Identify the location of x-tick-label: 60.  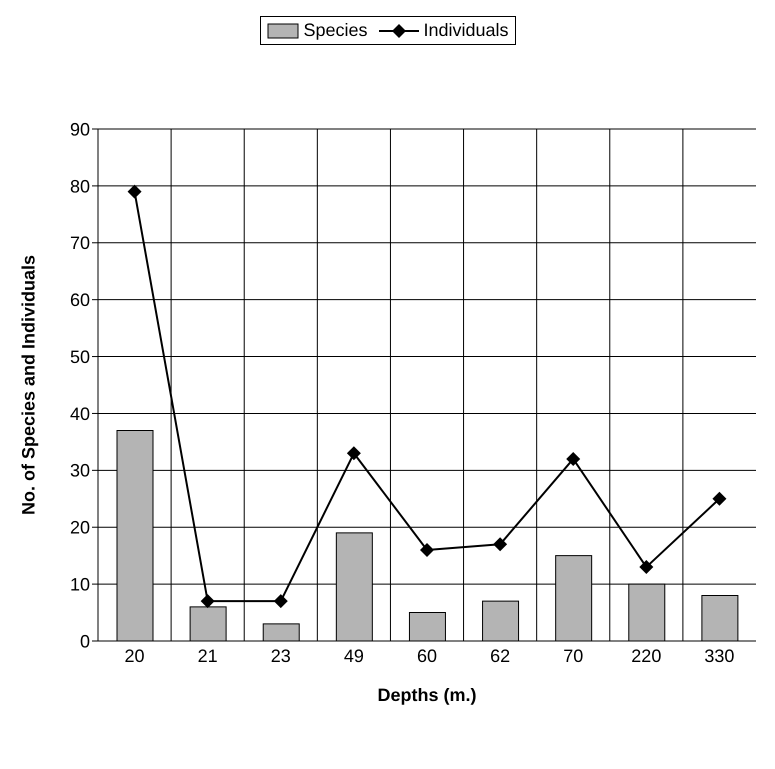
(427, 656).